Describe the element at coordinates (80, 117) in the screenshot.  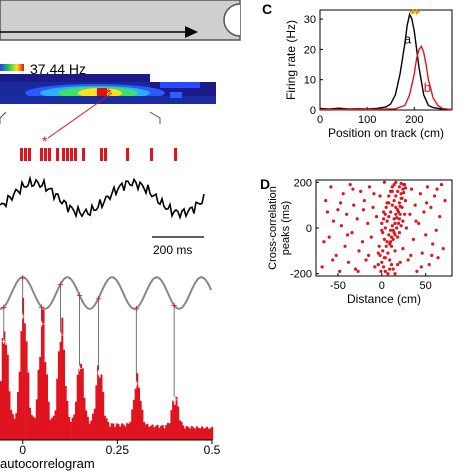
I see `zoom-connector` at that location.